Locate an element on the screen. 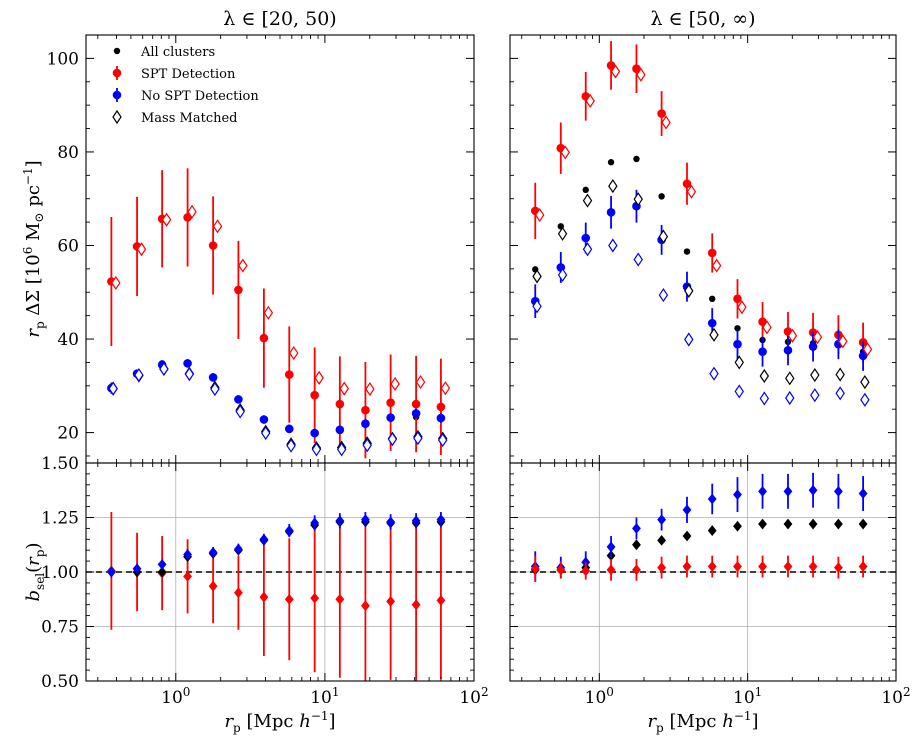 The image size is (920, 739). series-no-spt-detection-mass-matched is located at coordinates (701, 322).